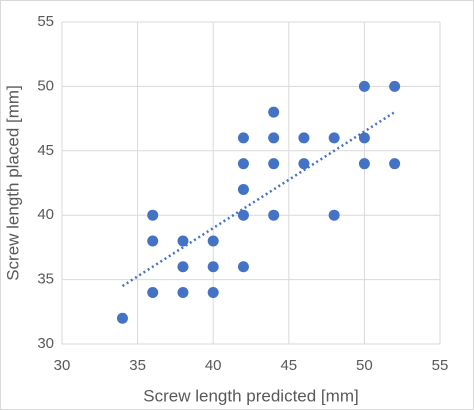 The width and height of the screenshot is (474, 410). What do you see at coordinates (364, 365) in the screenshot?
I see `x-tick-label: 50` at bounding box center [364, 365].